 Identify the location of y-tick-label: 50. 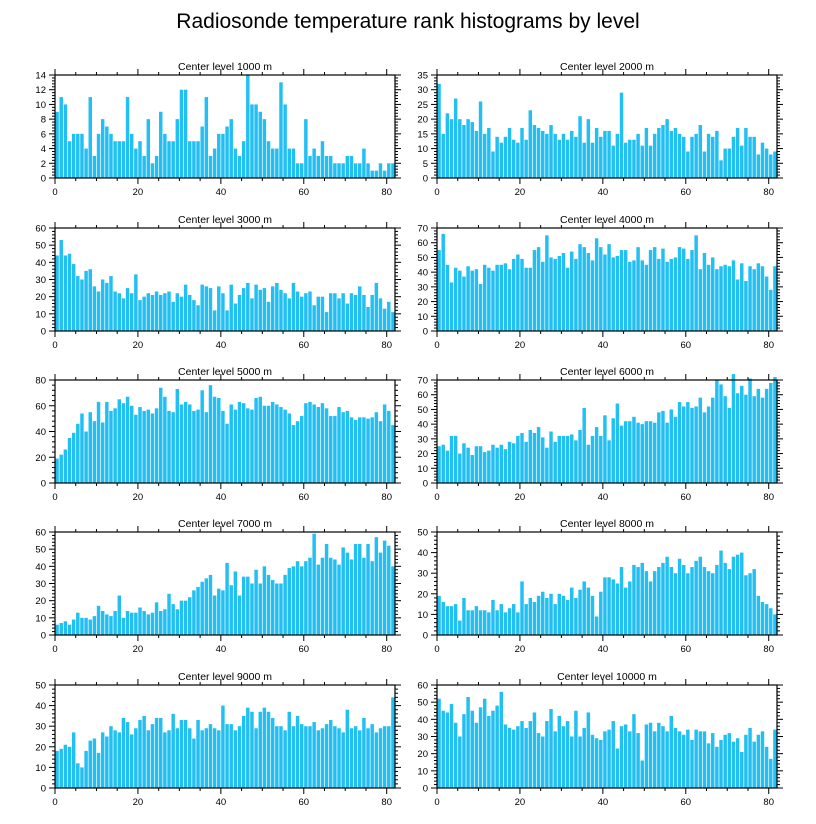
(422, 410).